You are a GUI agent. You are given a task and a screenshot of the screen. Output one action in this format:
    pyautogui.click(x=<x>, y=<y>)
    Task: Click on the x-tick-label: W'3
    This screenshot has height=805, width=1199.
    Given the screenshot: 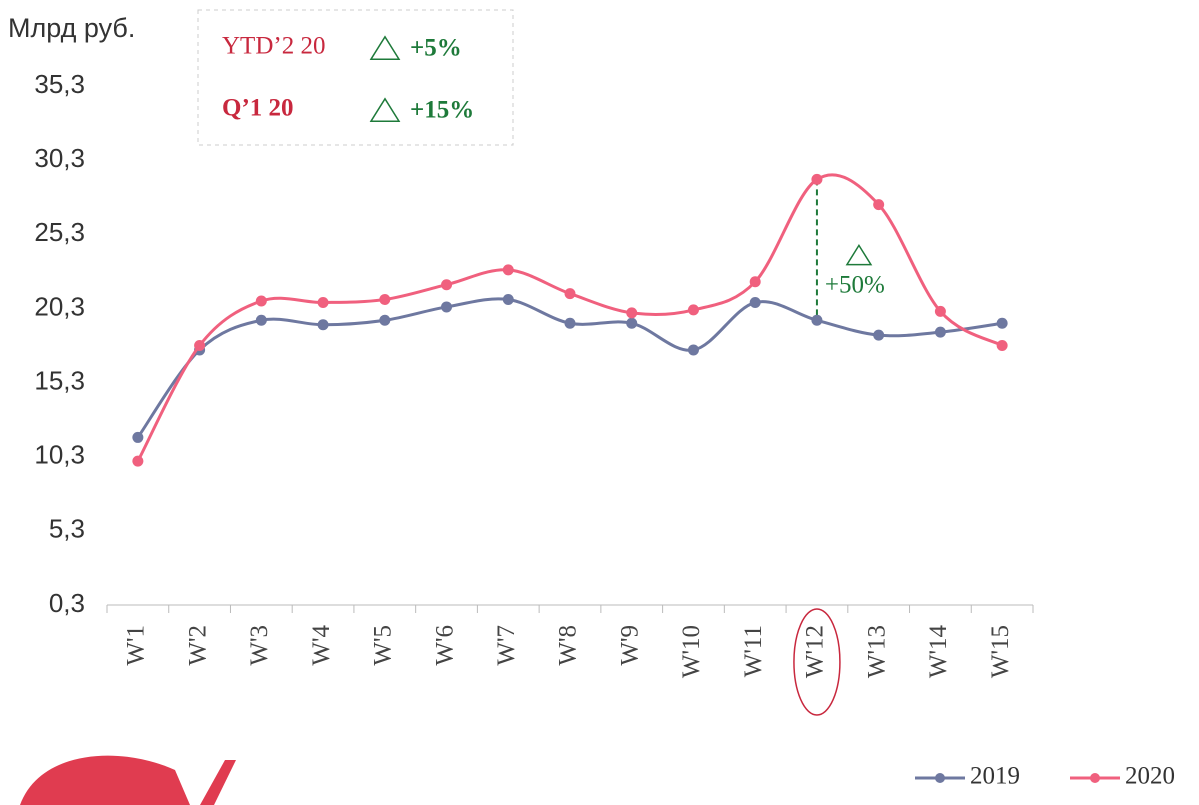 What is the action you would take?
    pyautogui.click(x=259, y=645)
    